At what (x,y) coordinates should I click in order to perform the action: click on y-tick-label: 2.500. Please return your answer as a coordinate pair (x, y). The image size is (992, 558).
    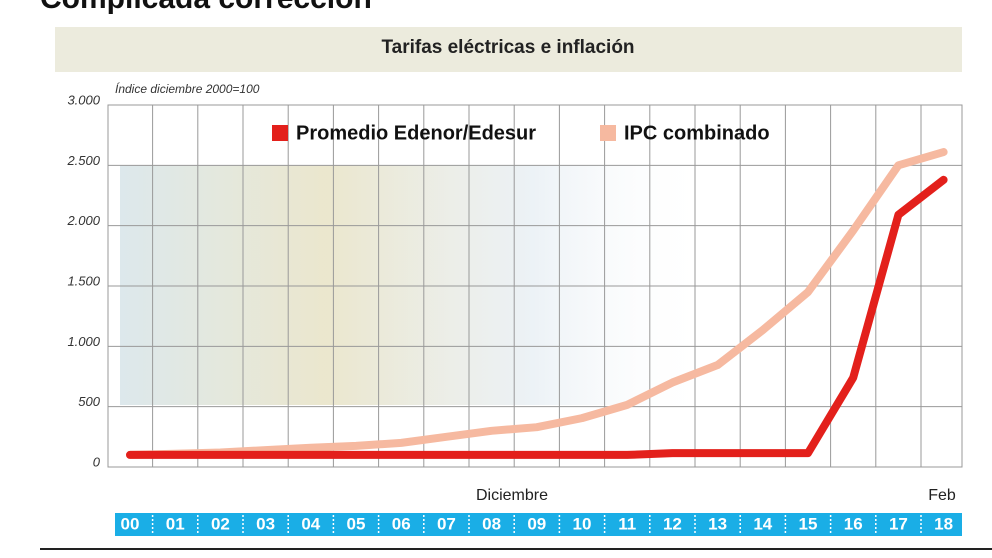
    Looking at the image, I should click on (83, 160).